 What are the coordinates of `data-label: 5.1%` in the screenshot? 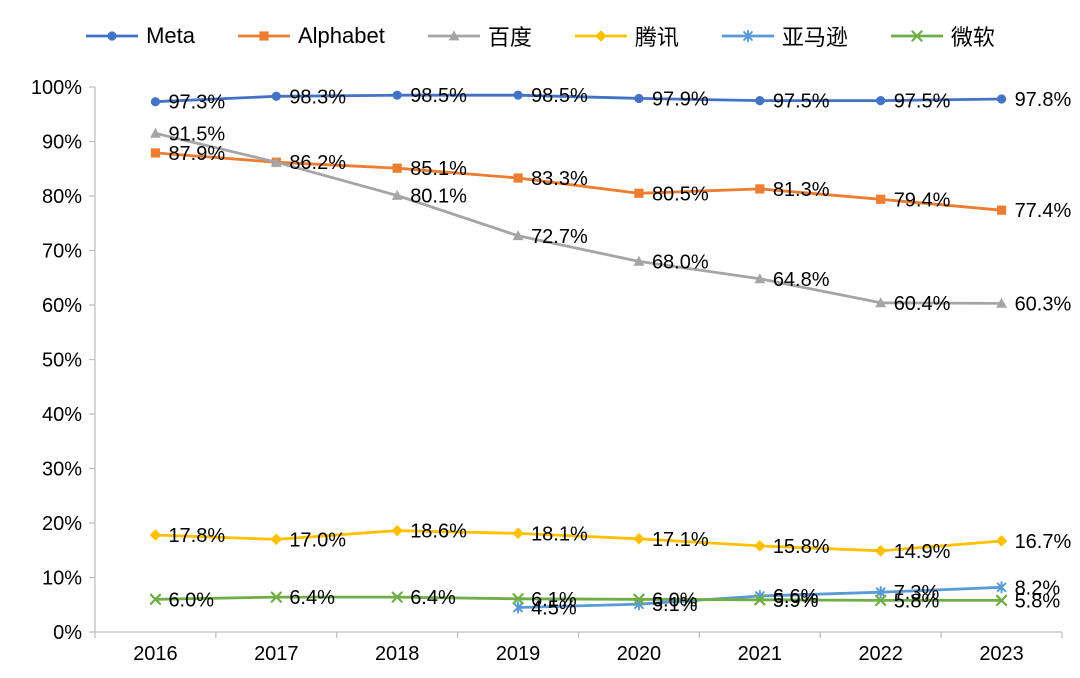 It's located at (675, 605).